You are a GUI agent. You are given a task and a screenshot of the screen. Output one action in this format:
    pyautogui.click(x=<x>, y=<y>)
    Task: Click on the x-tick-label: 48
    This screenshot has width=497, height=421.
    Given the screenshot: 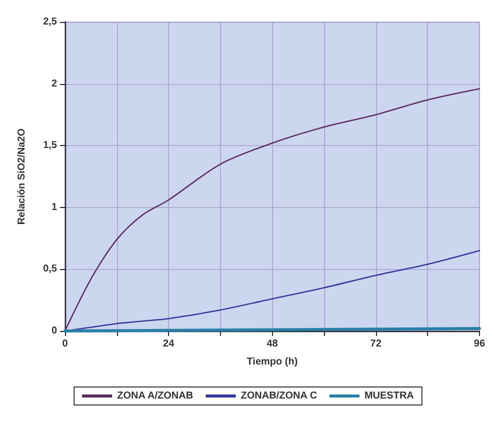 What is the action you would take?
    pyautogui.click(x=272, y=344)
    